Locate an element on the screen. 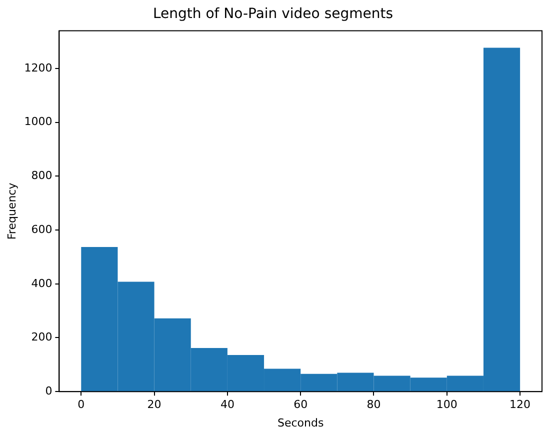 This screenshot has height=436, width=560. x-tick-label: 100 is located at coordinates (447, 405).